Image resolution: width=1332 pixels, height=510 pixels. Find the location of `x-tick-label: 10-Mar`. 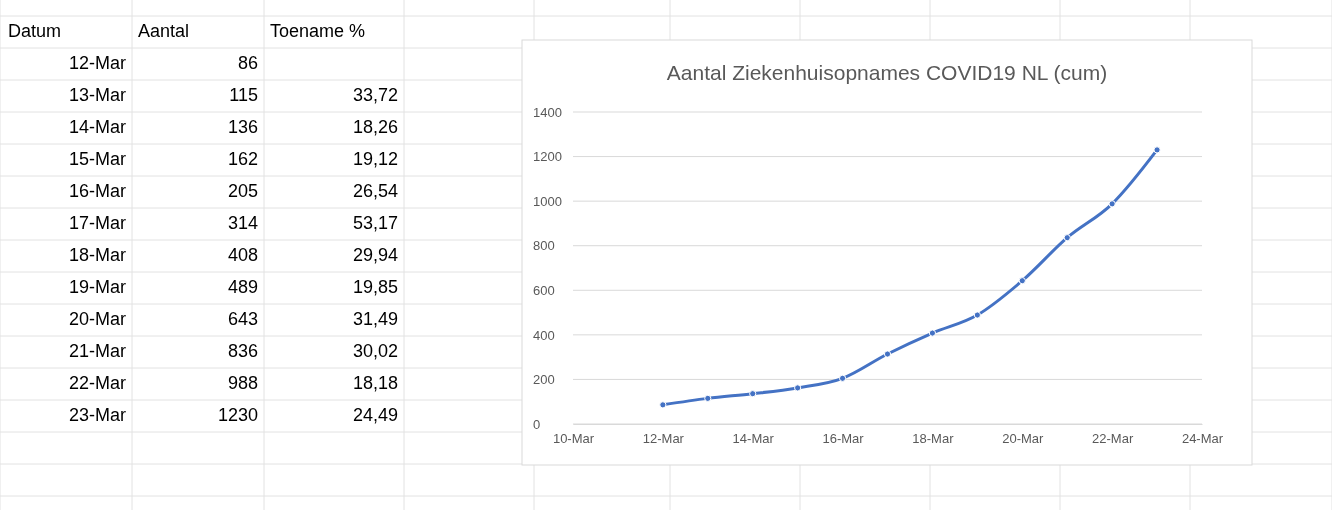

x-tick-label: 10-Mar is located at coordinates (573, 439).